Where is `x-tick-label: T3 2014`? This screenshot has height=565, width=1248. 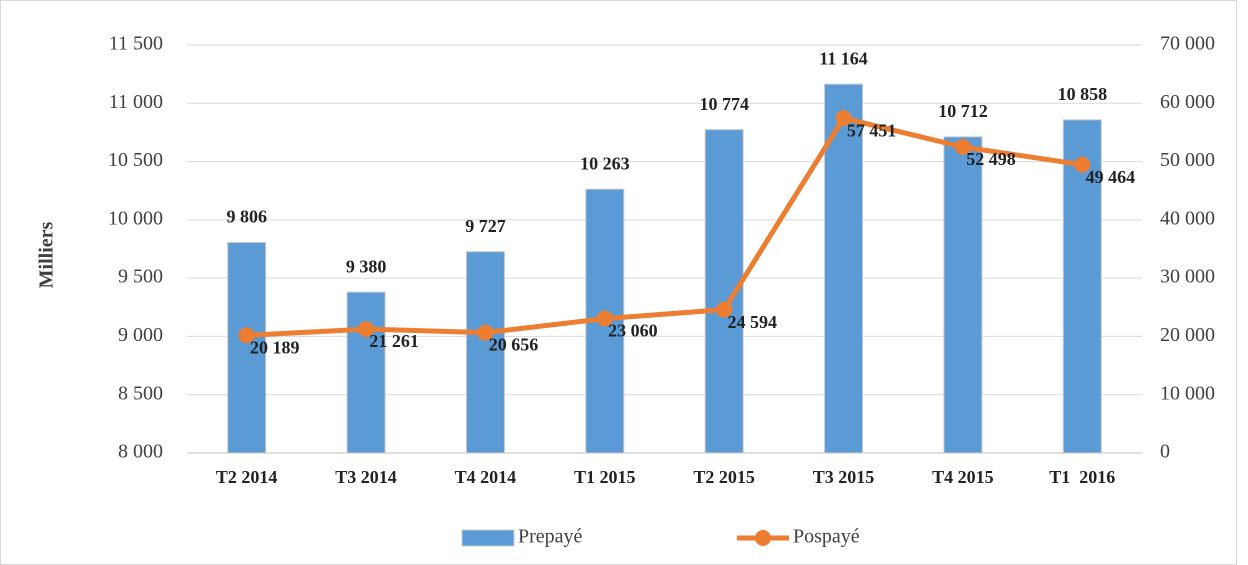
x-tick-label: T3 2014 is located at coordinates (366, 477).